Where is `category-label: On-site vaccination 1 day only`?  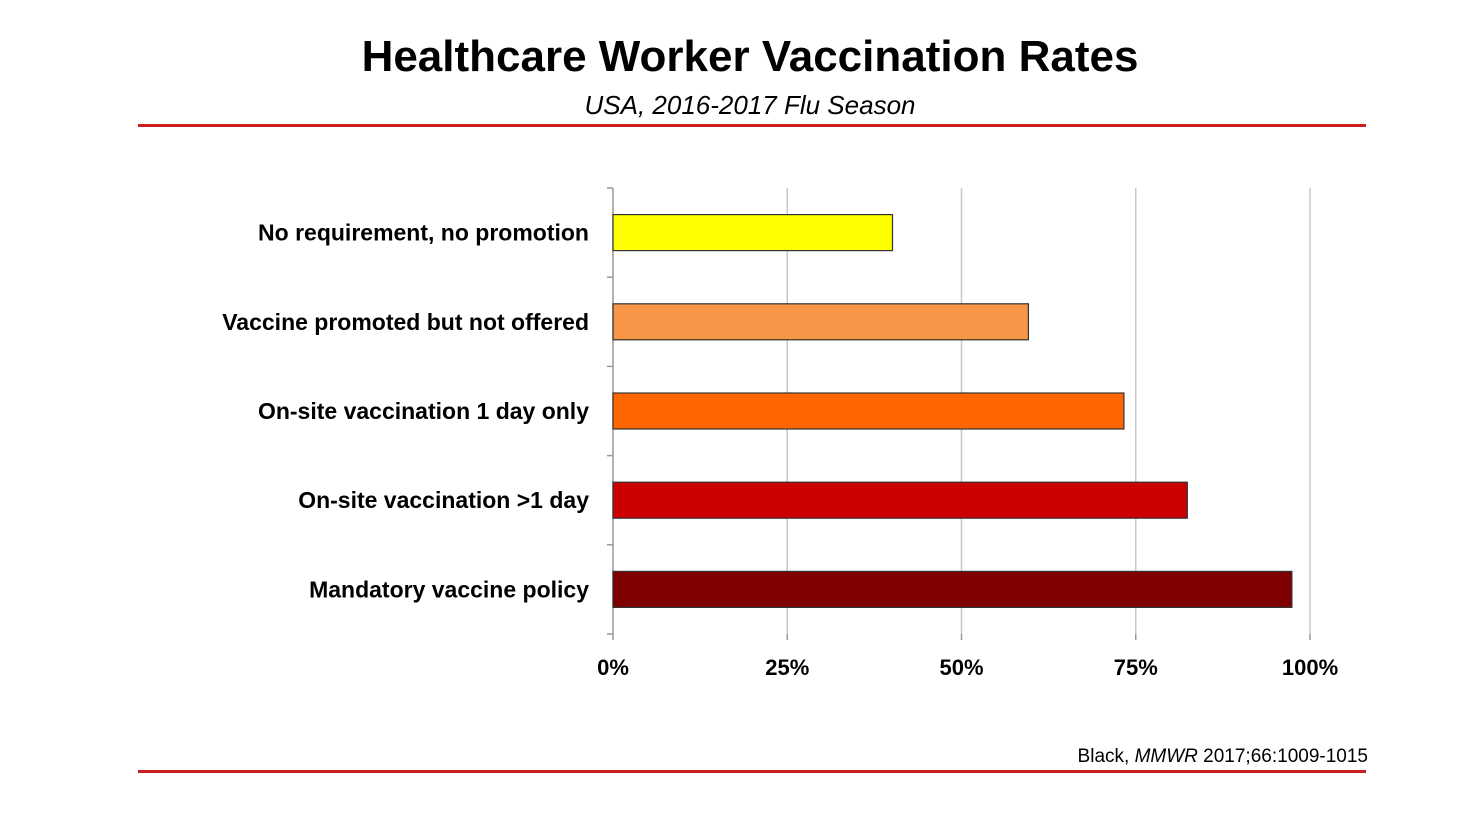 category-label: On-site vaccination 1 day only is located at coordinates (423, 411).